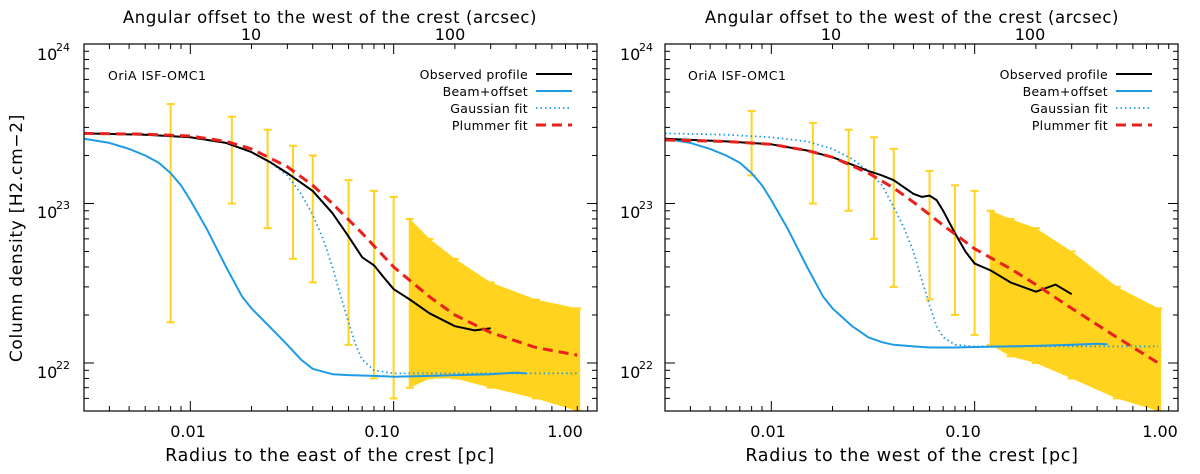 The image size is (1200, 474). What do you see at coordinates (330, 456) in the screenshot?
I see `bottom-axis-label-east: Radius to the east of the crest [pc]` at bounding box center [330, 456].